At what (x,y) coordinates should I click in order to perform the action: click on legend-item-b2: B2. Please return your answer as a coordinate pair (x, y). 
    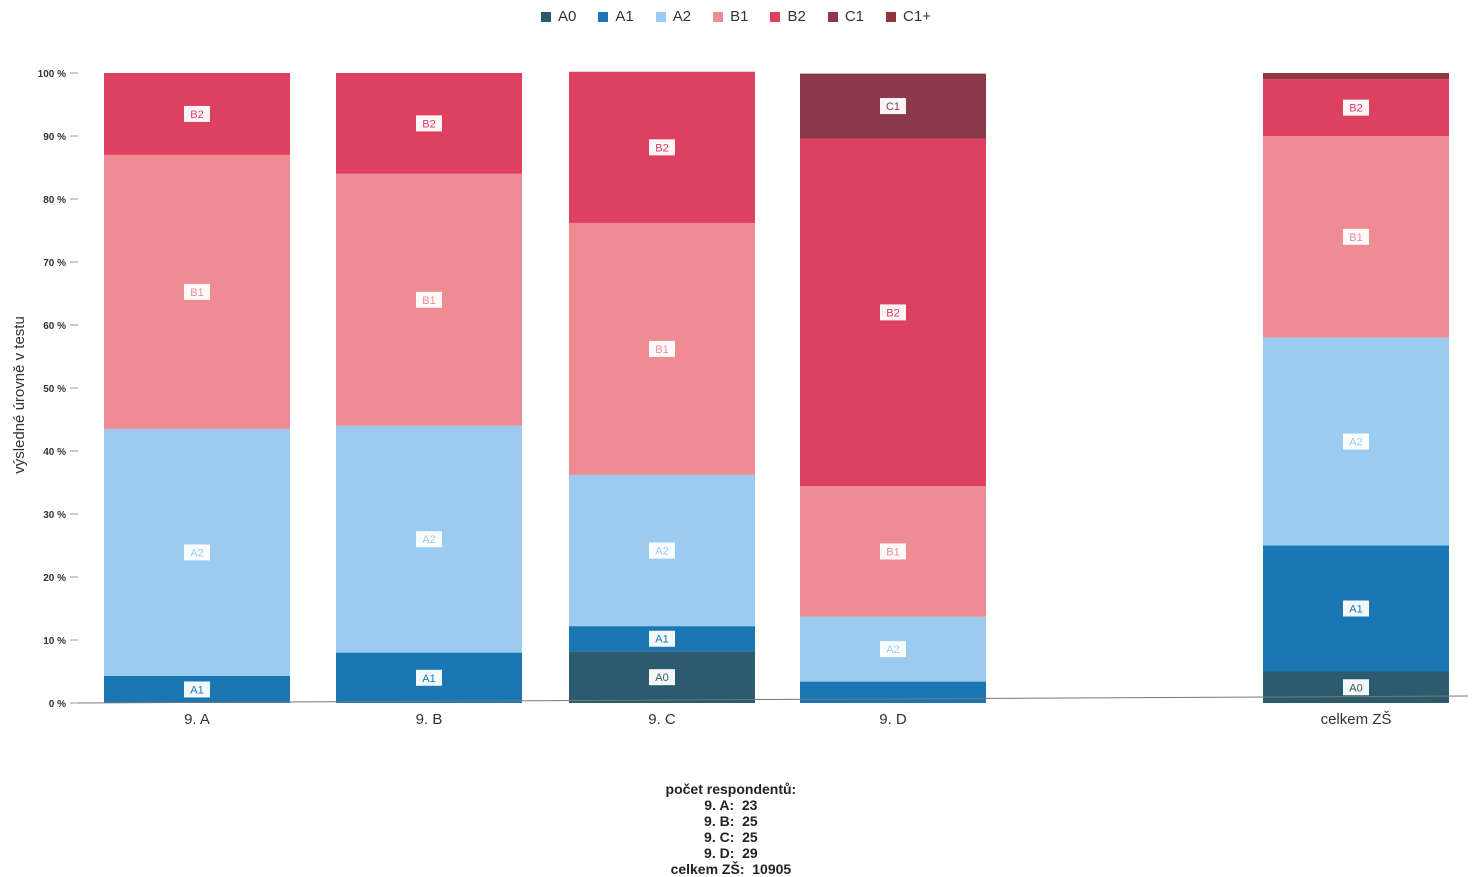
    Looking at the image, I should click on (788, 16).